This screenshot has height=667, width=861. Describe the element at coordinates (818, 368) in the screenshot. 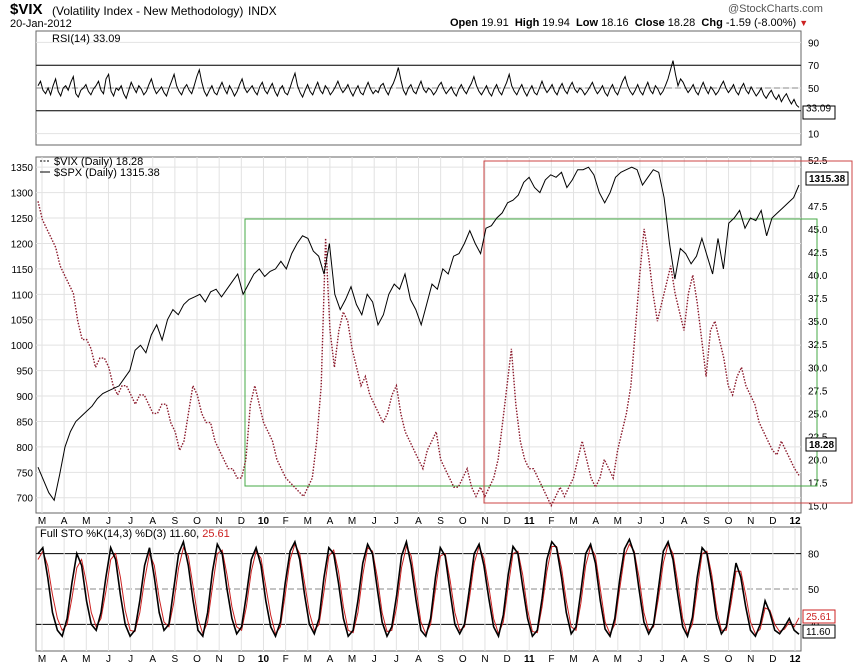

I see `vix-tick-label: 30.0` at that location.